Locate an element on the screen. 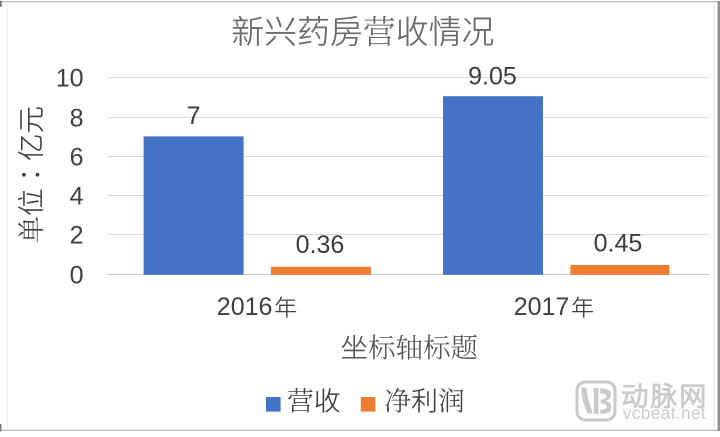  svg-text: 6 is located at coordinates (77, 157).